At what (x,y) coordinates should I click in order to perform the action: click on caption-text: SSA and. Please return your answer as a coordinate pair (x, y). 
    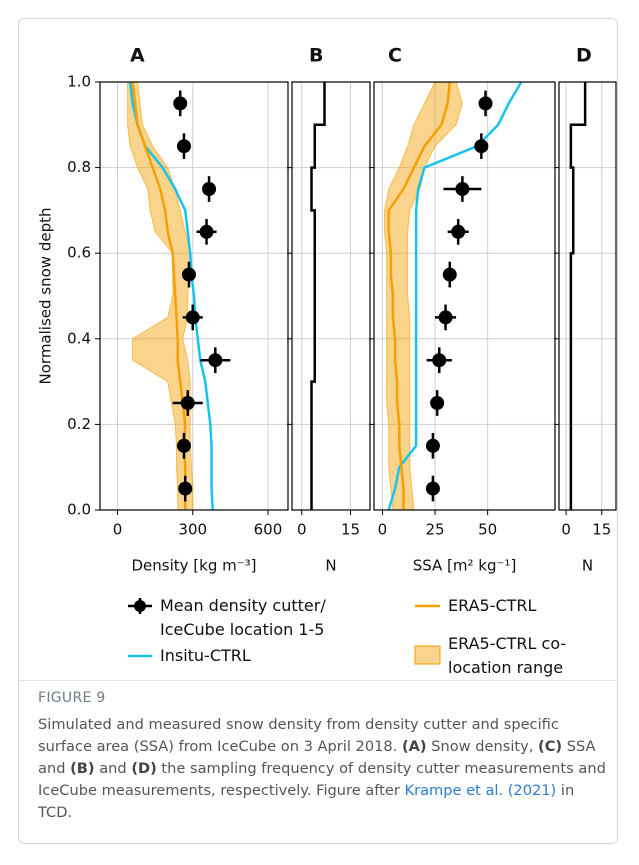
    Looking at the image, I should click on (317, 757).